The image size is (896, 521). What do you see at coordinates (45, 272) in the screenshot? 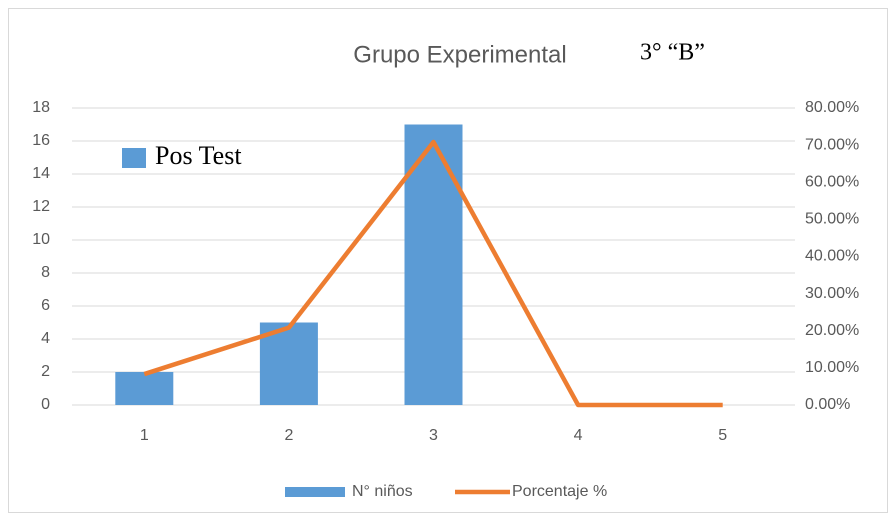
I see `y-tick-label: 8` at bounding box center [45, 272].